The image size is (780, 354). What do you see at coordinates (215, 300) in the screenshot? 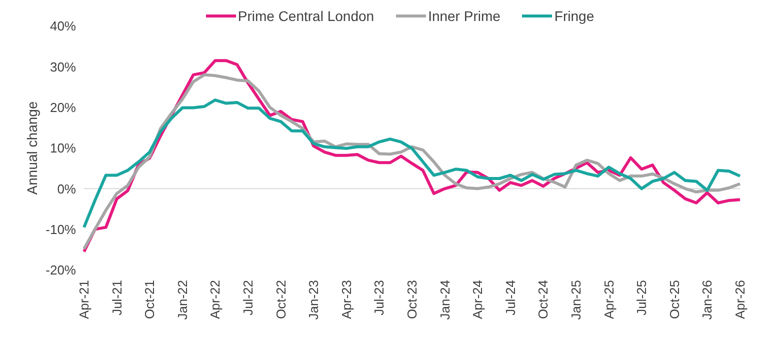
I see `x-tick-label: Apr-22` at bounding box center [215, 300].